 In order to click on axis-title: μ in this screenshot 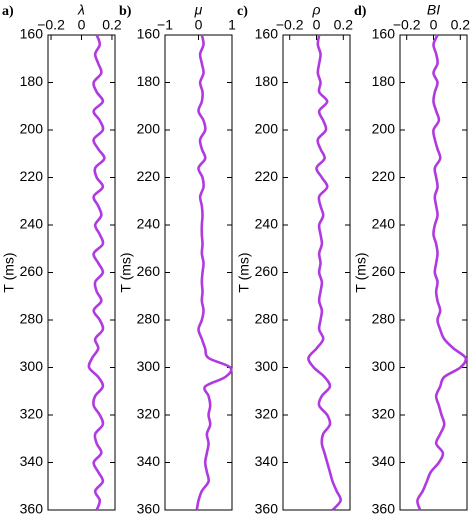, I will do `click(198, 10)`.